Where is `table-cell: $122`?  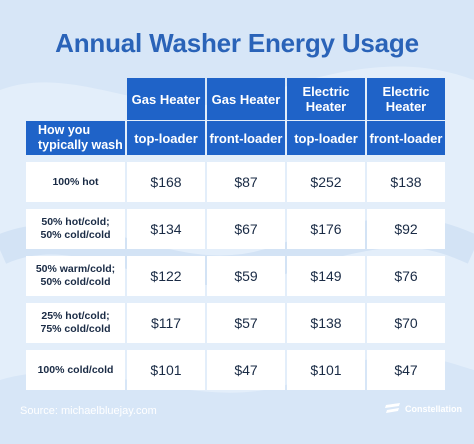 table-cell: $122 is located at coordinates (166, 276).